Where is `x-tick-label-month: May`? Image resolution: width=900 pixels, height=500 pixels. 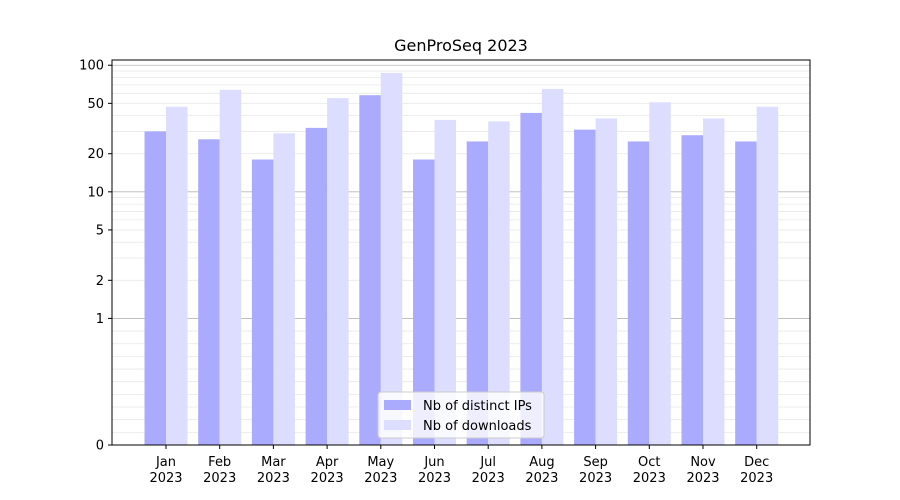 x-tick-label-month: May is located at coordinates (380, 462).